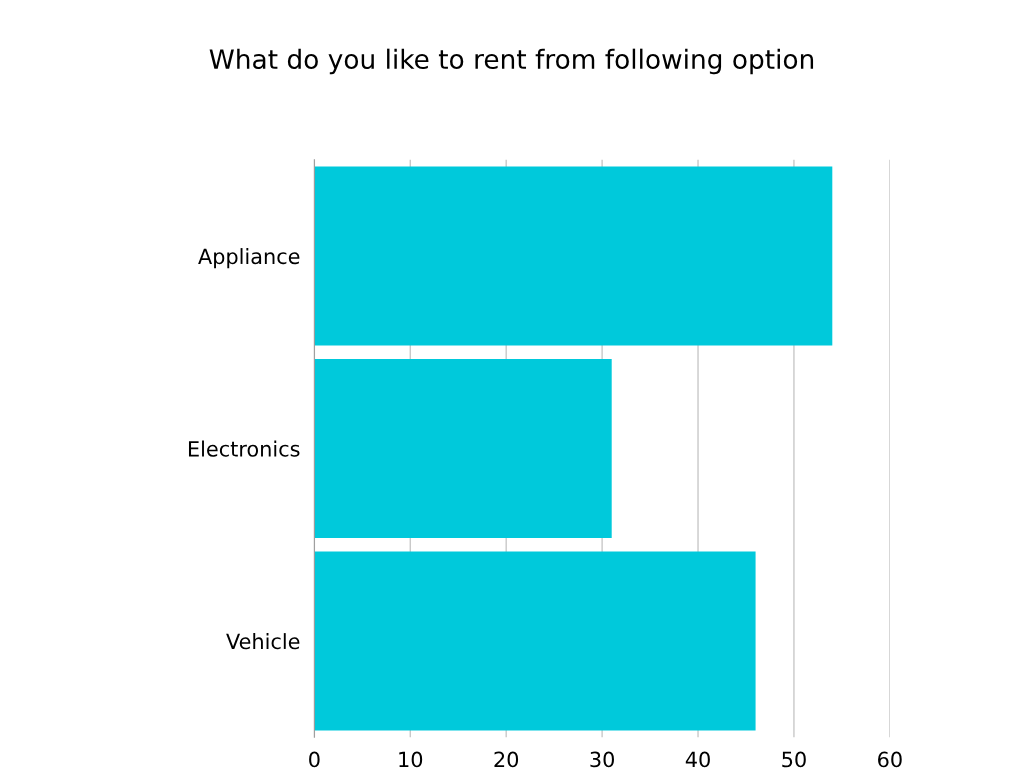  Describe the element at coordinates (506, 759) in the screenshot. I see `x-tick-label: 20` at that location.